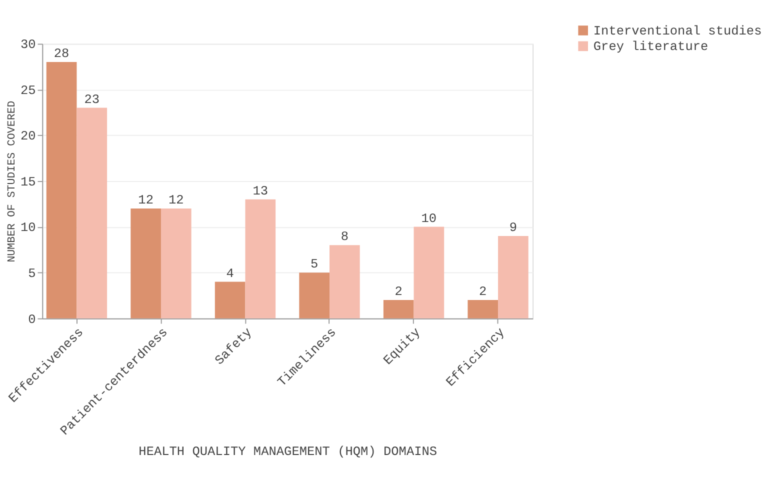 This screenshot has width=767, height=498. I want to click on data-label: 23, so click(92, 99).